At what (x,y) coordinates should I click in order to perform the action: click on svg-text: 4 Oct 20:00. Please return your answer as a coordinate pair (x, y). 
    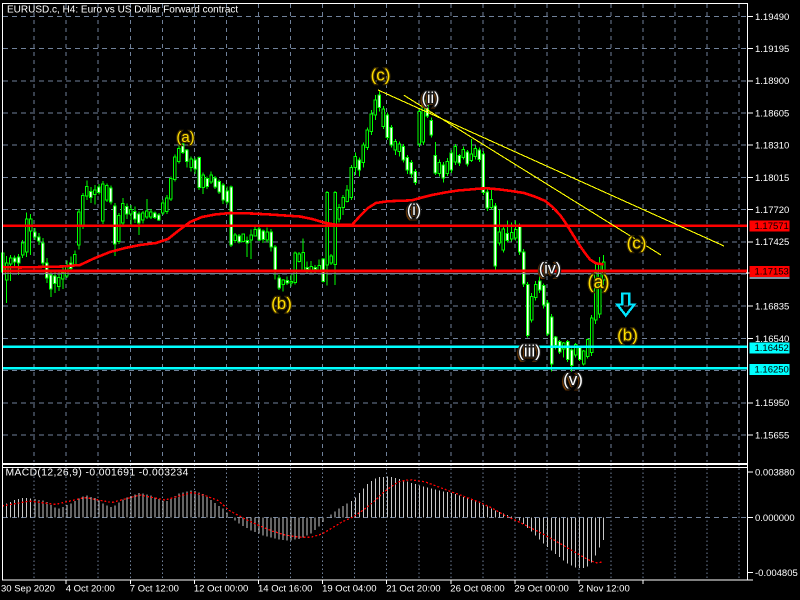
    Looking at the image, I should click on (90, 589).